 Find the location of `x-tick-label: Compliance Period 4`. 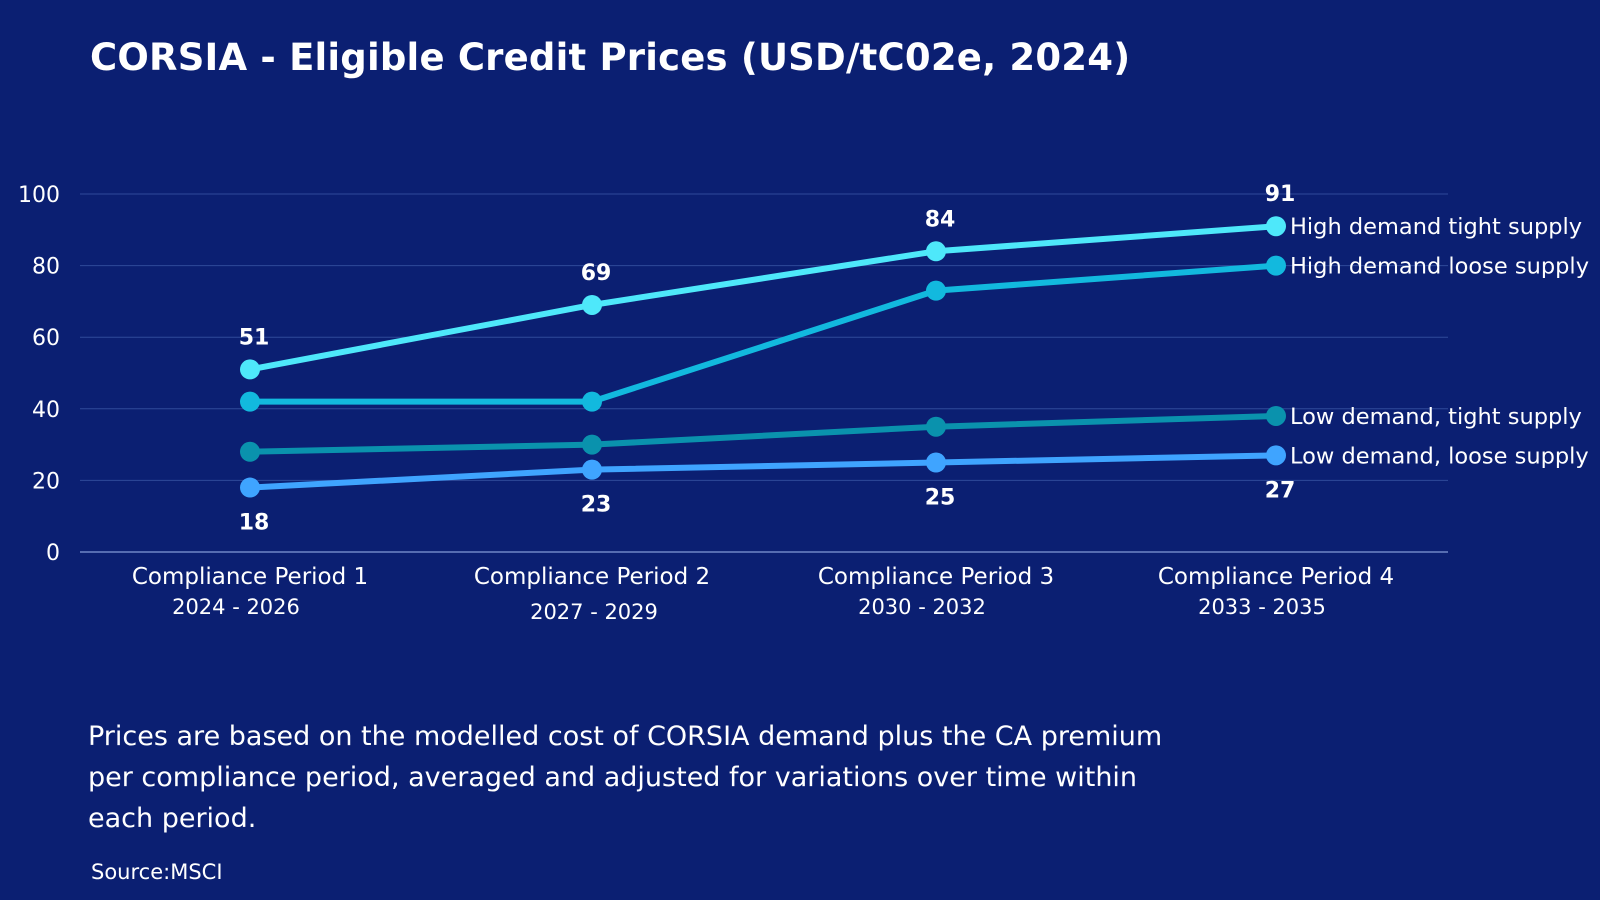

x-tick-label: Compliance Period 4 is located at coordinates (1276, 577).